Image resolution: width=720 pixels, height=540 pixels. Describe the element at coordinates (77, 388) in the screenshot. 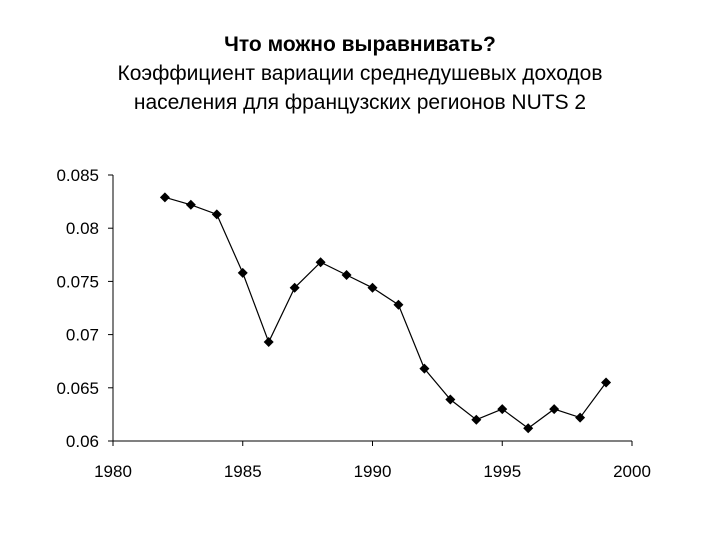

I see `y-tick-label: 0.065` at that location.